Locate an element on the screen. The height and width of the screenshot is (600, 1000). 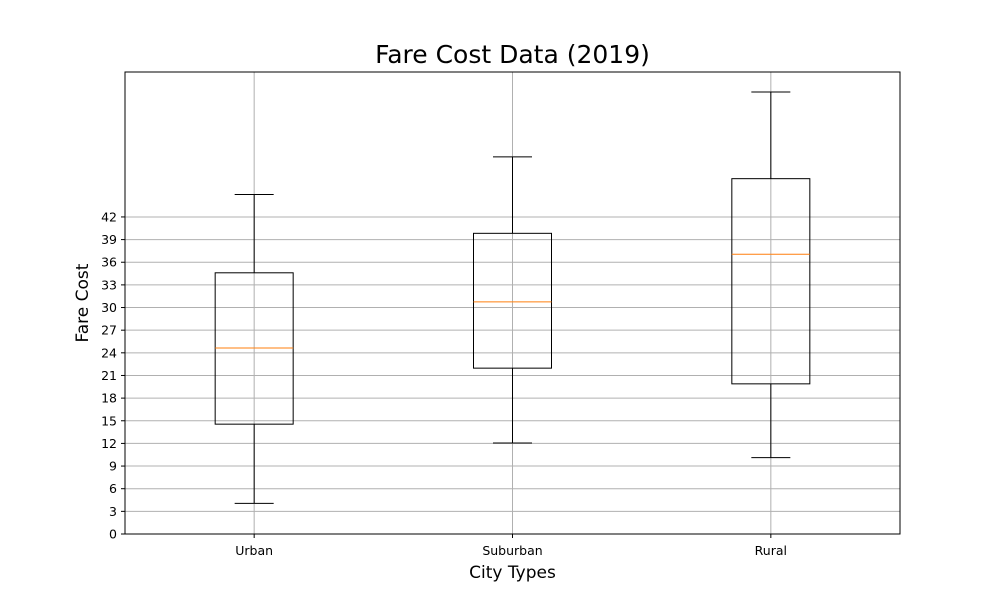
y-tick-label: 42 is located at coordinates (109, 216).